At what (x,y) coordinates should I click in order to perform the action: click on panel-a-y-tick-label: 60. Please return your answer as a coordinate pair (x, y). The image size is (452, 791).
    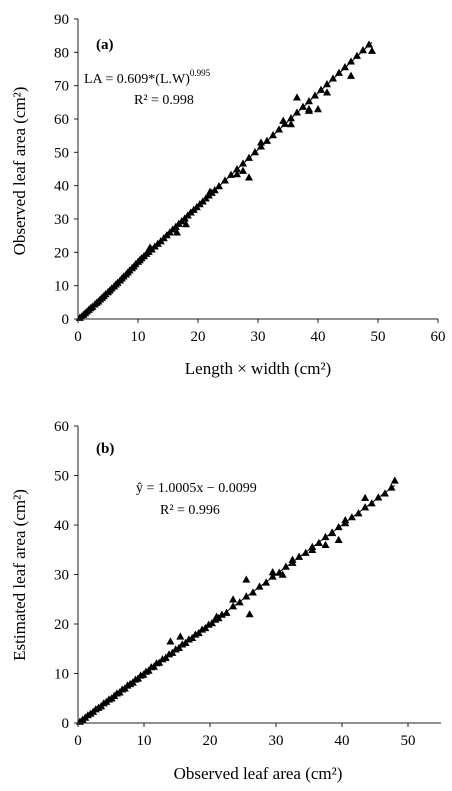
    Looking at the image, I should click on (61, 120).